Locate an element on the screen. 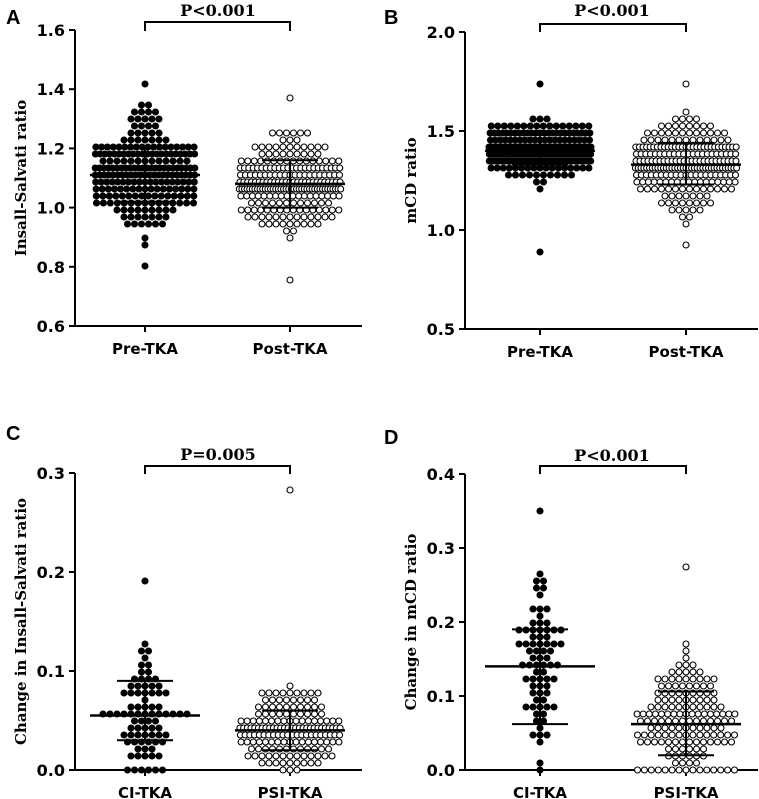  y-axis-label: Change in Insall-Salvati ratio is located at coordinates (21, 621).